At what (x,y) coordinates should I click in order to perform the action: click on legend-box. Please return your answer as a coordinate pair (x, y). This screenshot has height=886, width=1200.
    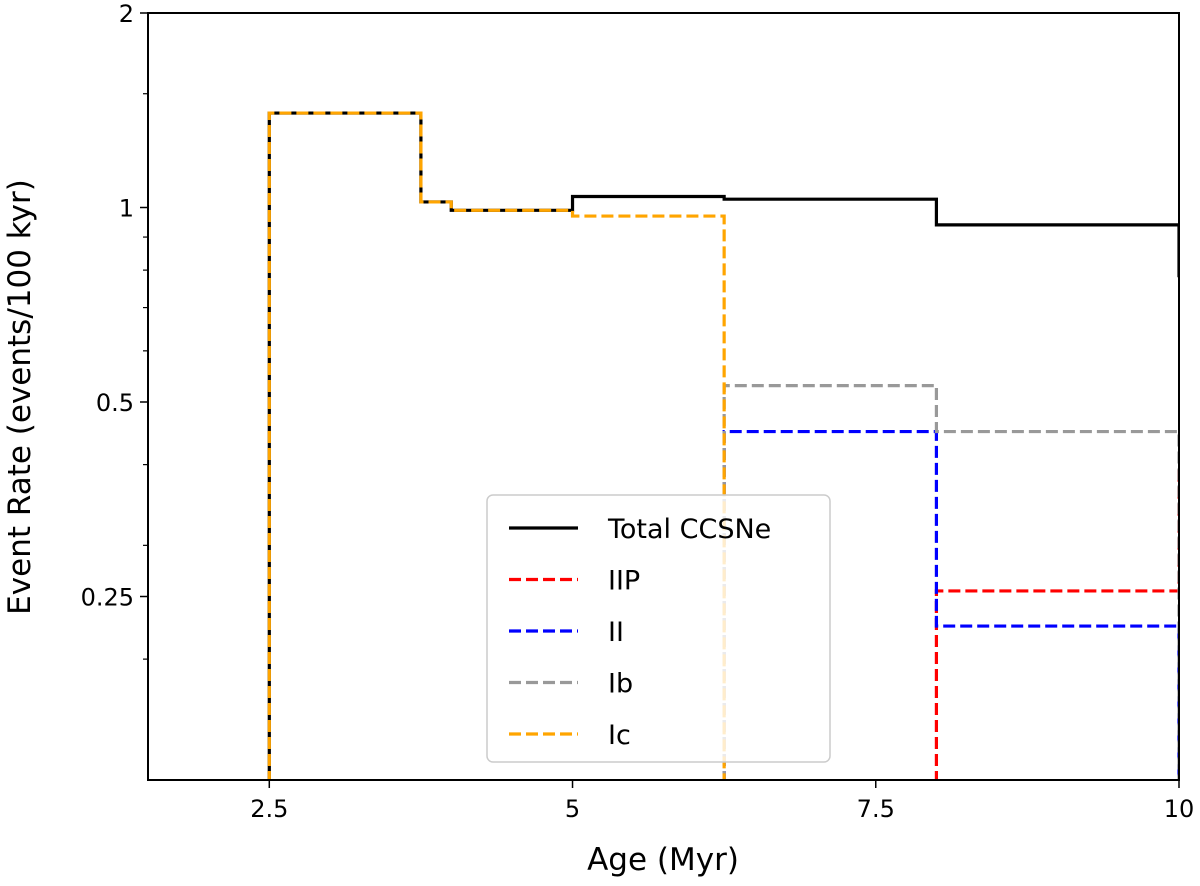
    Looking at the image, I should click on (658, 628).